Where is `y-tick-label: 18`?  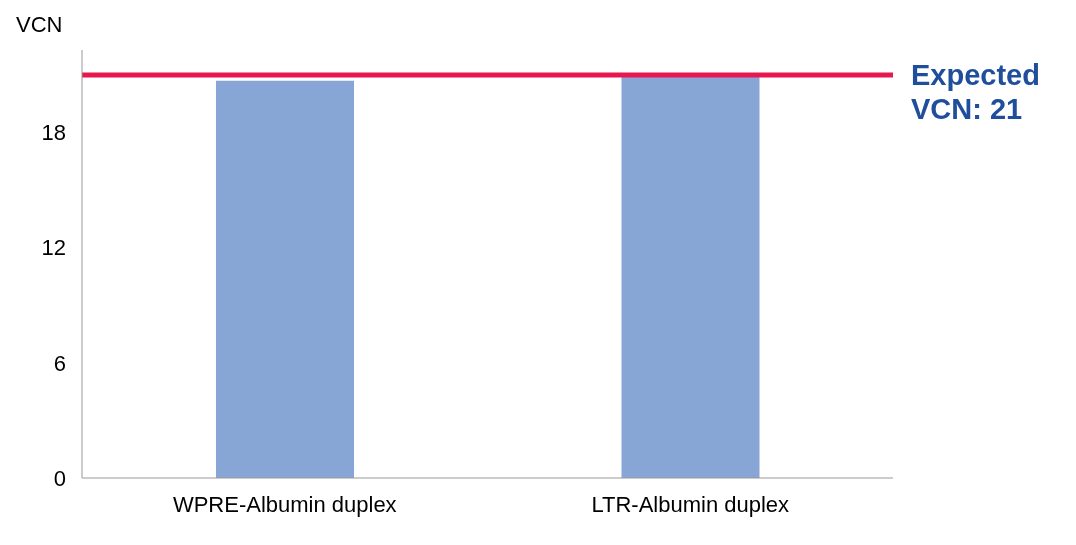 y-tick-label: 18 is located at coordinates (53, 133).